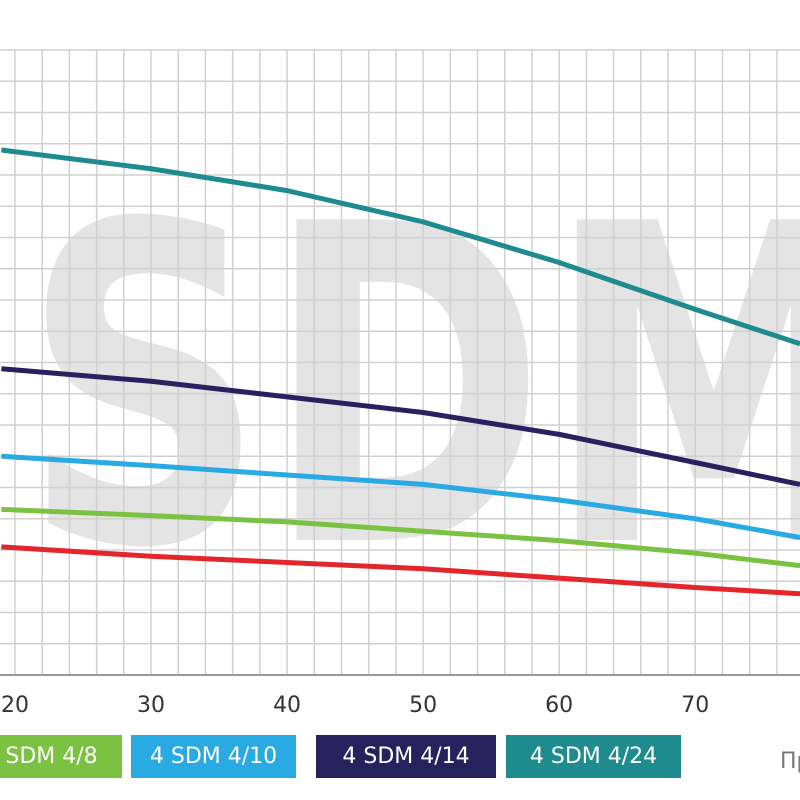 The width and height of the screenshot is (800, 800). Describe the element at coordinates (151, 705) in the screenshot. I see `x-tick-label: 30` at that location.